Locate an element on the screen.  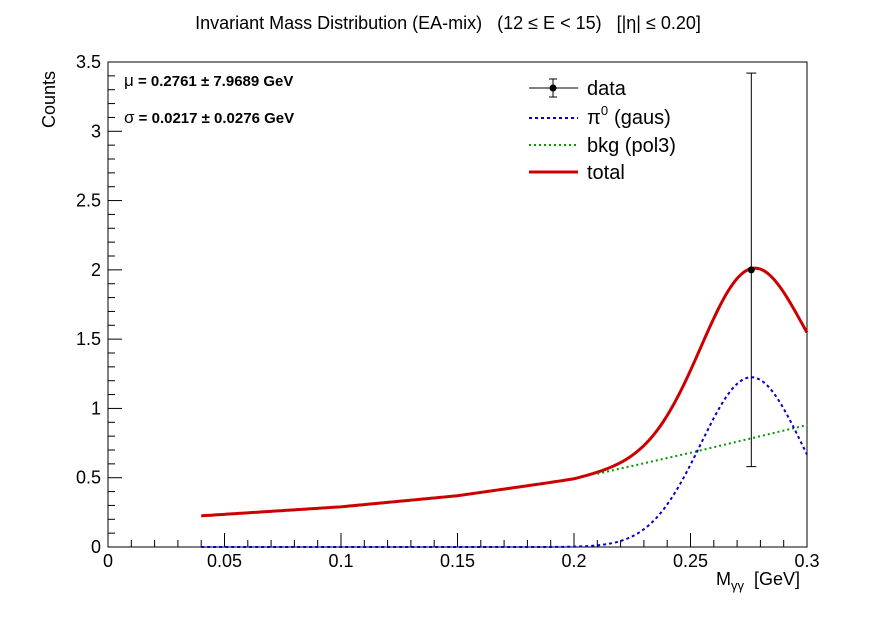
stat-sigma-value: = 0.0217 ± 0.0276 GeV is located at coordinates (216, 118).